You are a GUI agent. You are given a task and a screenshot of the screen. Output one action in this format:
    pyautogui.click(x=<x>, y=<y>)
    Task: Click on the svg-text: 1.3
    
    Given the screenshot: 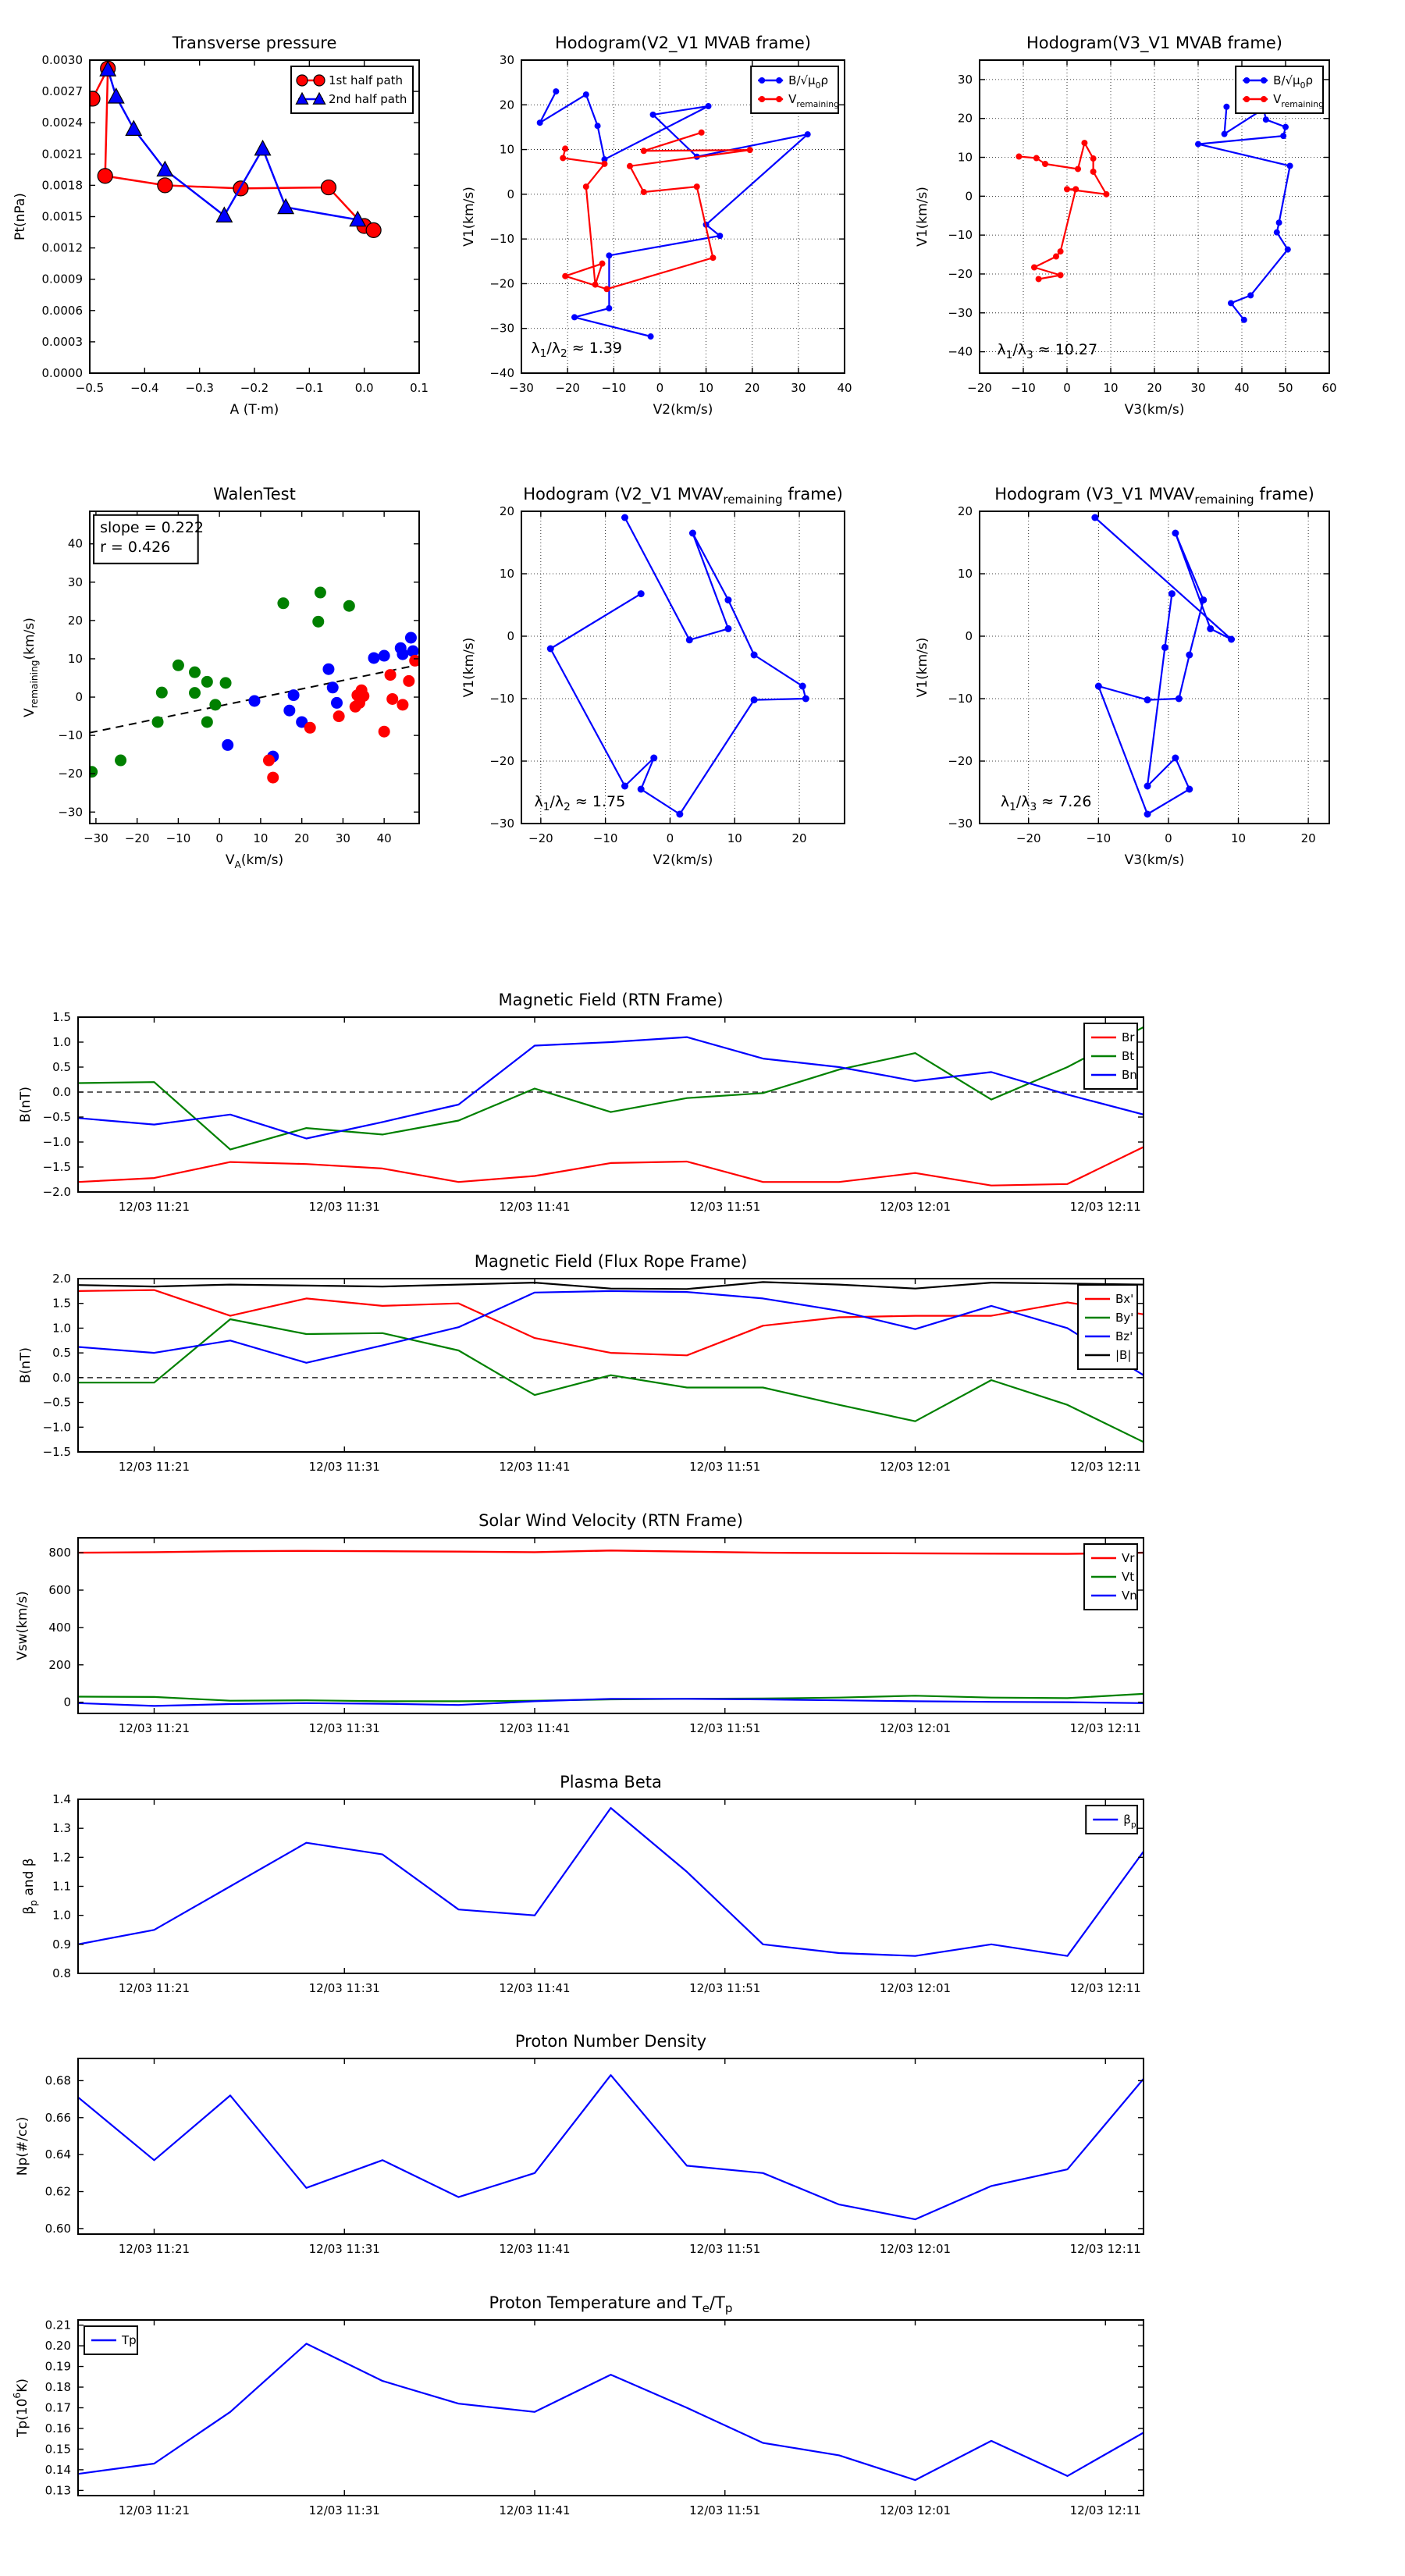 What is the action you would take?
    pyautogui.click(x=61, y=1828)
    